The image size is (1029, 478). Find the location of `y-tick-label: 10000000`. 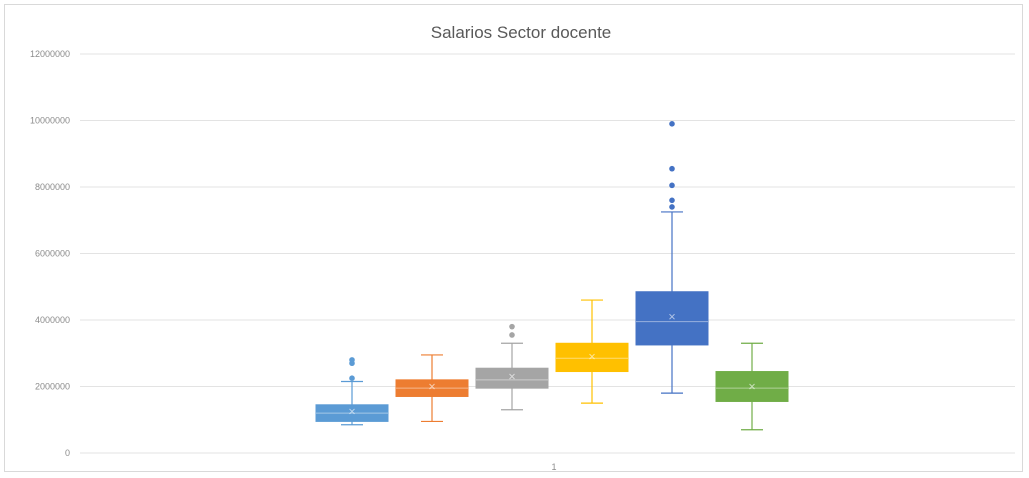

y-tick-label: 10000000 is located at coordinates (50, 121).